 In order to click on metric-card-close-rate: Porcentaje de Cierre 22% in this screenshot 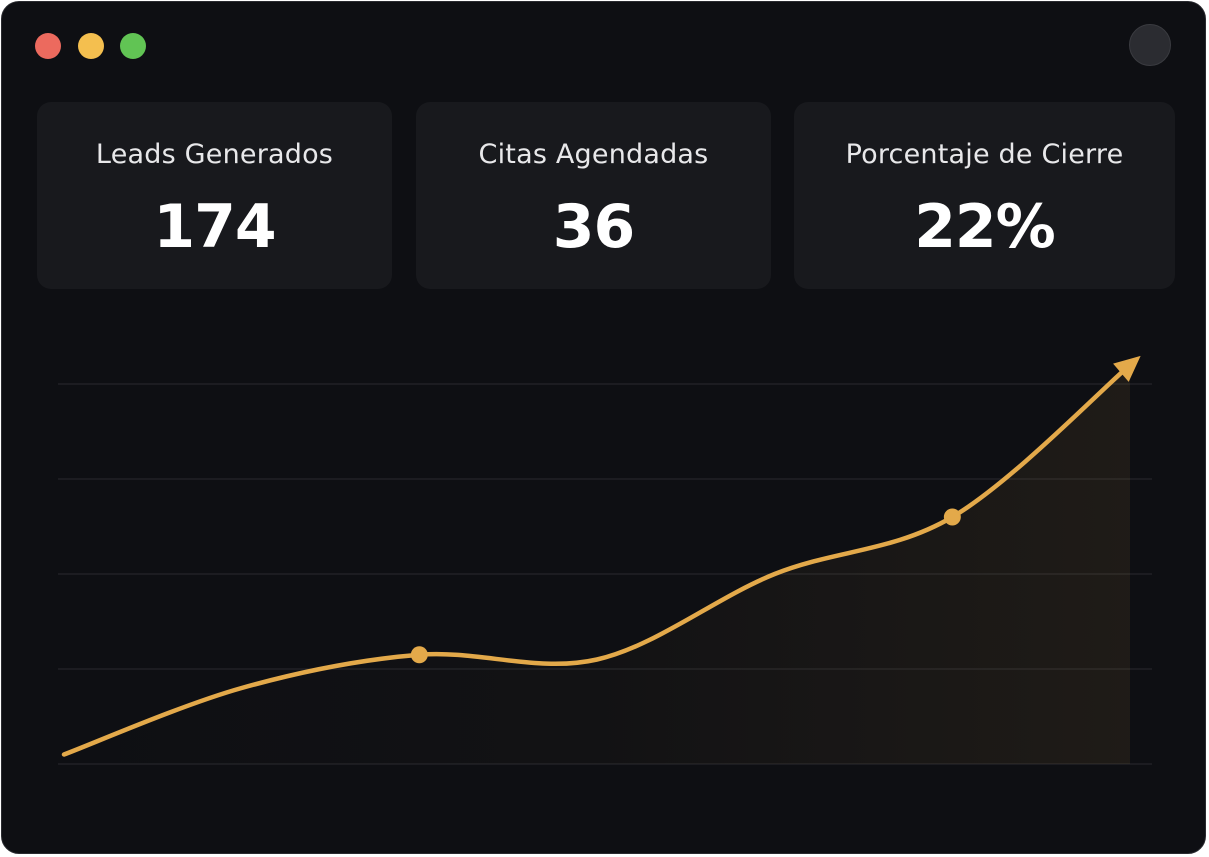, I will do `click(984, 195)`.